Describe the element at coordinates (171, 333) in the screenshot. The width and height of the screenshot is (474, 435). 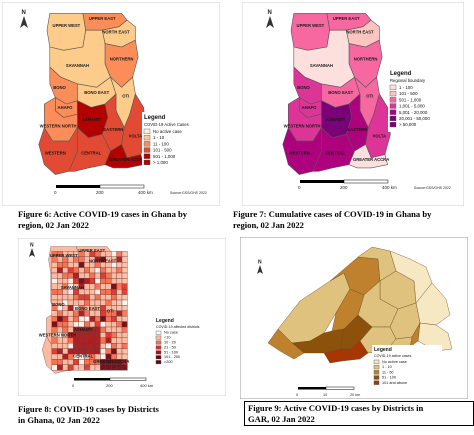
I see `legend-label: No case` at that location.